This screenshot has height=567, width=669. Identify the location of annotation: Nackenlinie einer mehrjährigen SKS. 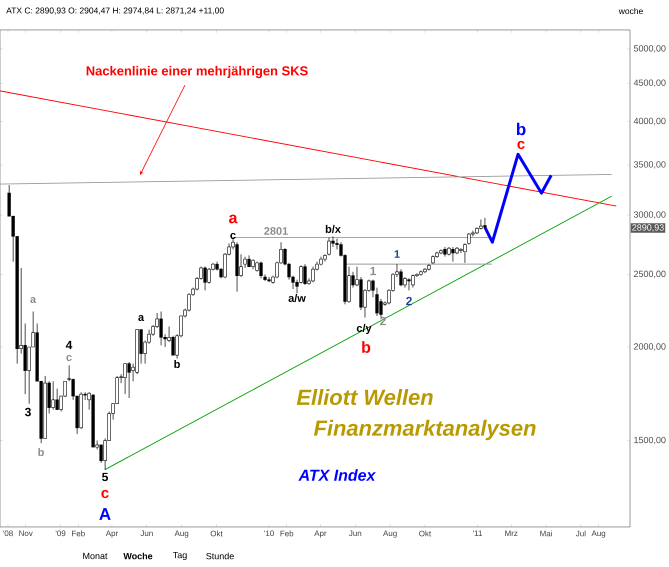
(197, 72).